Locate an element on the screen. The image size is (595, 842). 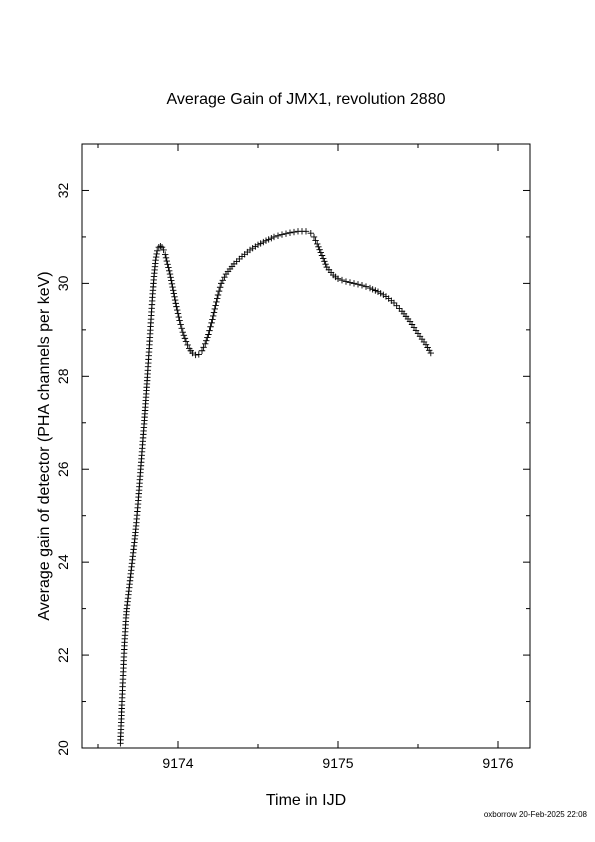
y-tick-label: 30 is located at coordinates (63, 283).